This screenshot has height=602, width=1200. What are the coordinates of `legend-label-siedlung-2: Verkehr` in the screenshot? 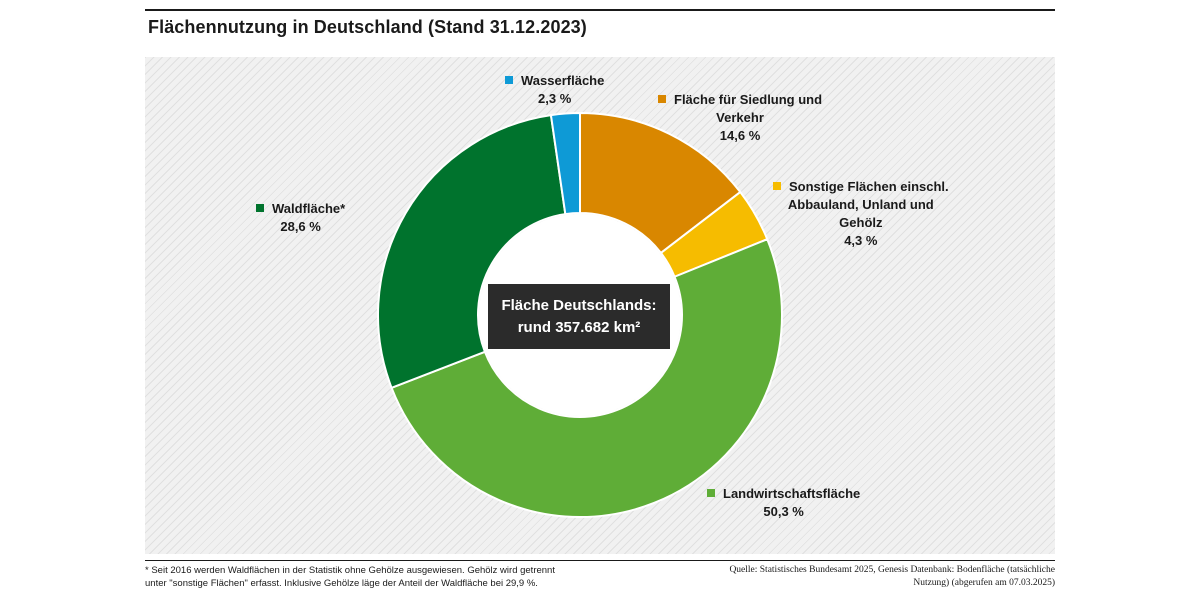 It's located at (740, 117).